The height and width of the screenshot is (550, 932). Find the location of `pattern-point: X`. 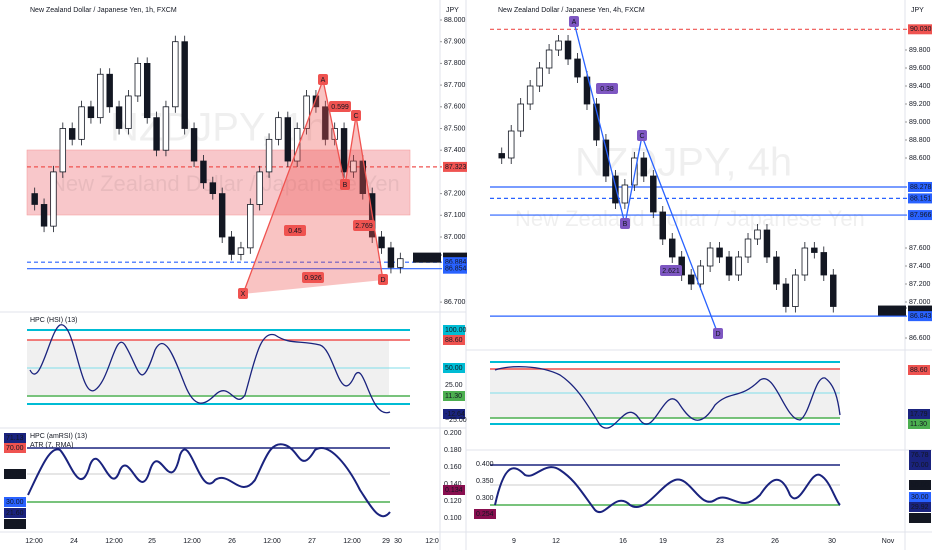

pattern-point: X is located at coordinates (243, 294).